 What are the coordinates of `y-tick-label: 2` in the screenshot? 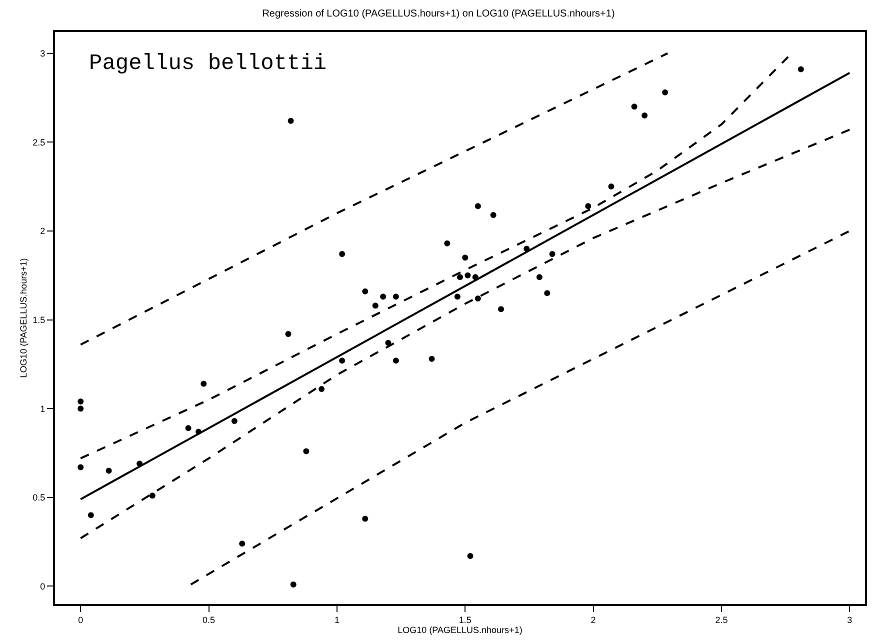 It's located at (43, 231).